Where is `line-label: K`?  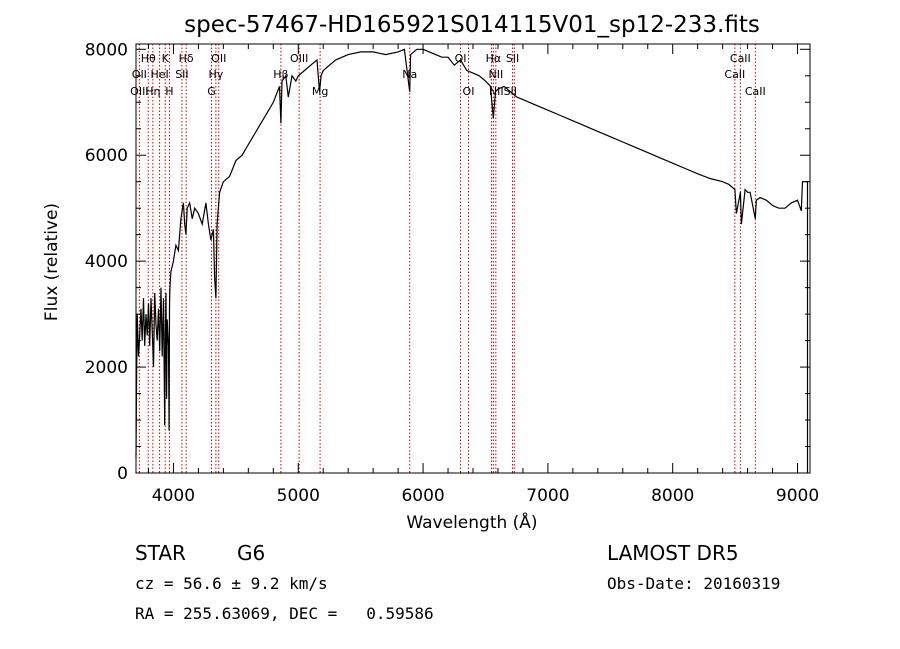 line-label: K is located at coordinates (166, 58).